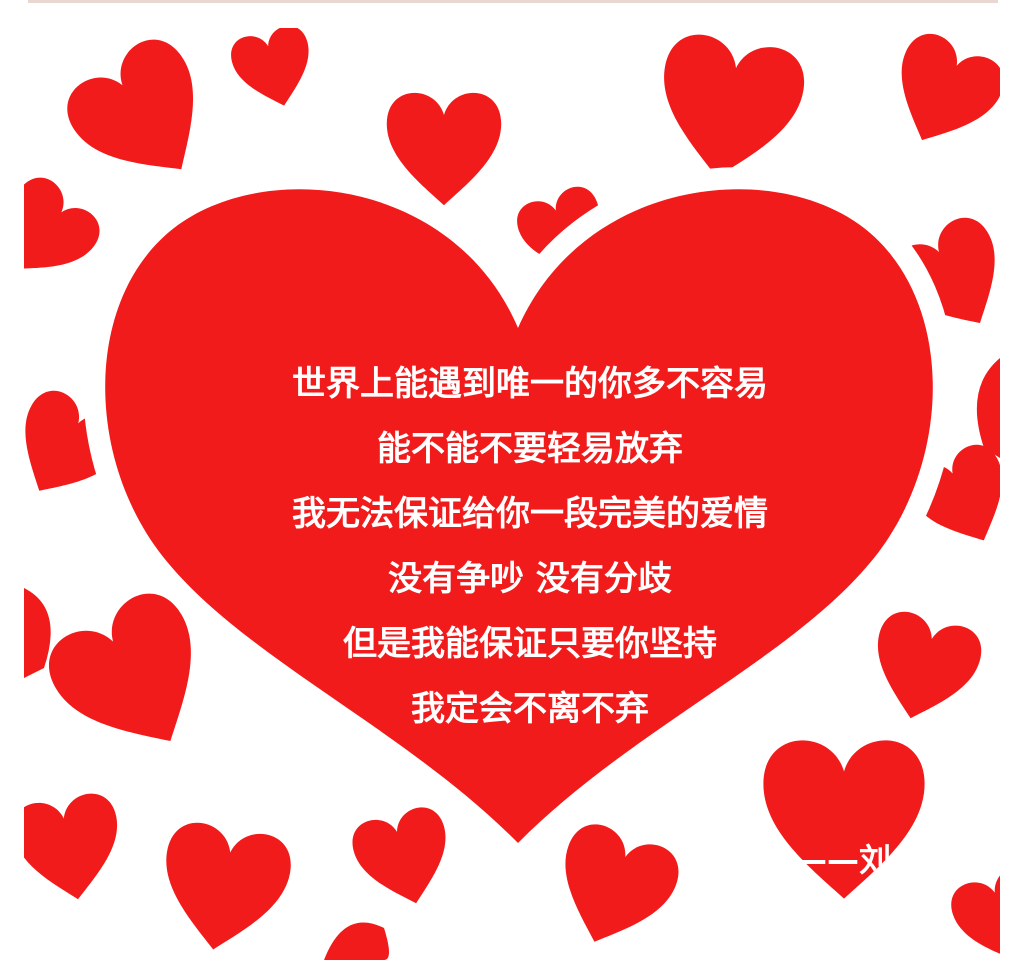  Describe the element at coordinates (530, 449) in the screenshot. I see `poem-line: 能不能不要轻易放弃` at that location.